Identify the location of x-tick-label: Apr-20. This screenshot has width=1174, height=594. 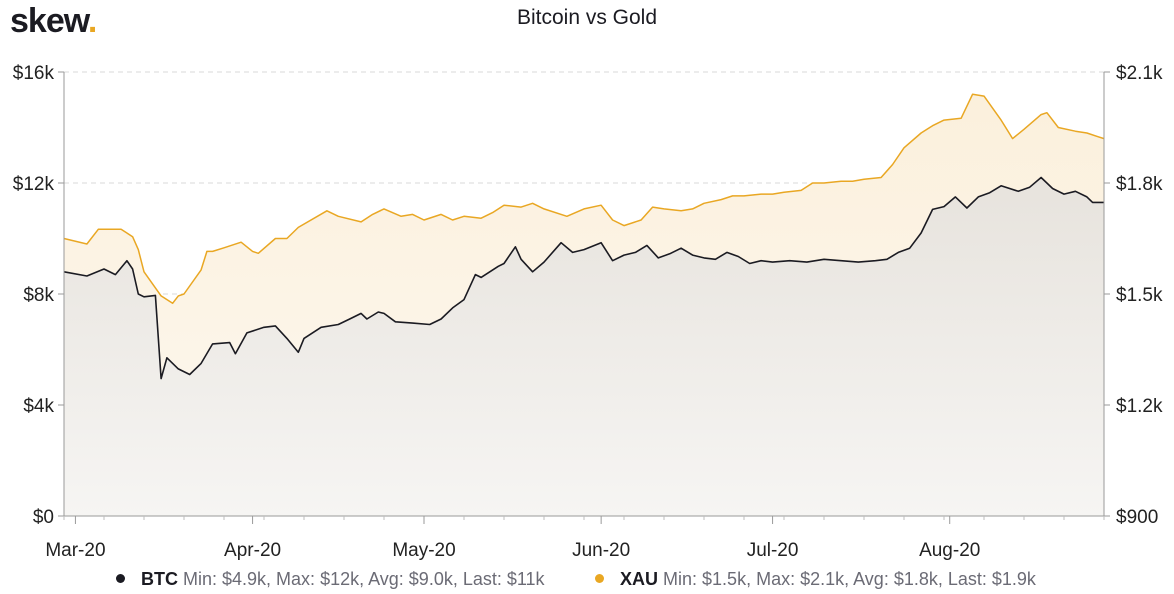
(252, 550).